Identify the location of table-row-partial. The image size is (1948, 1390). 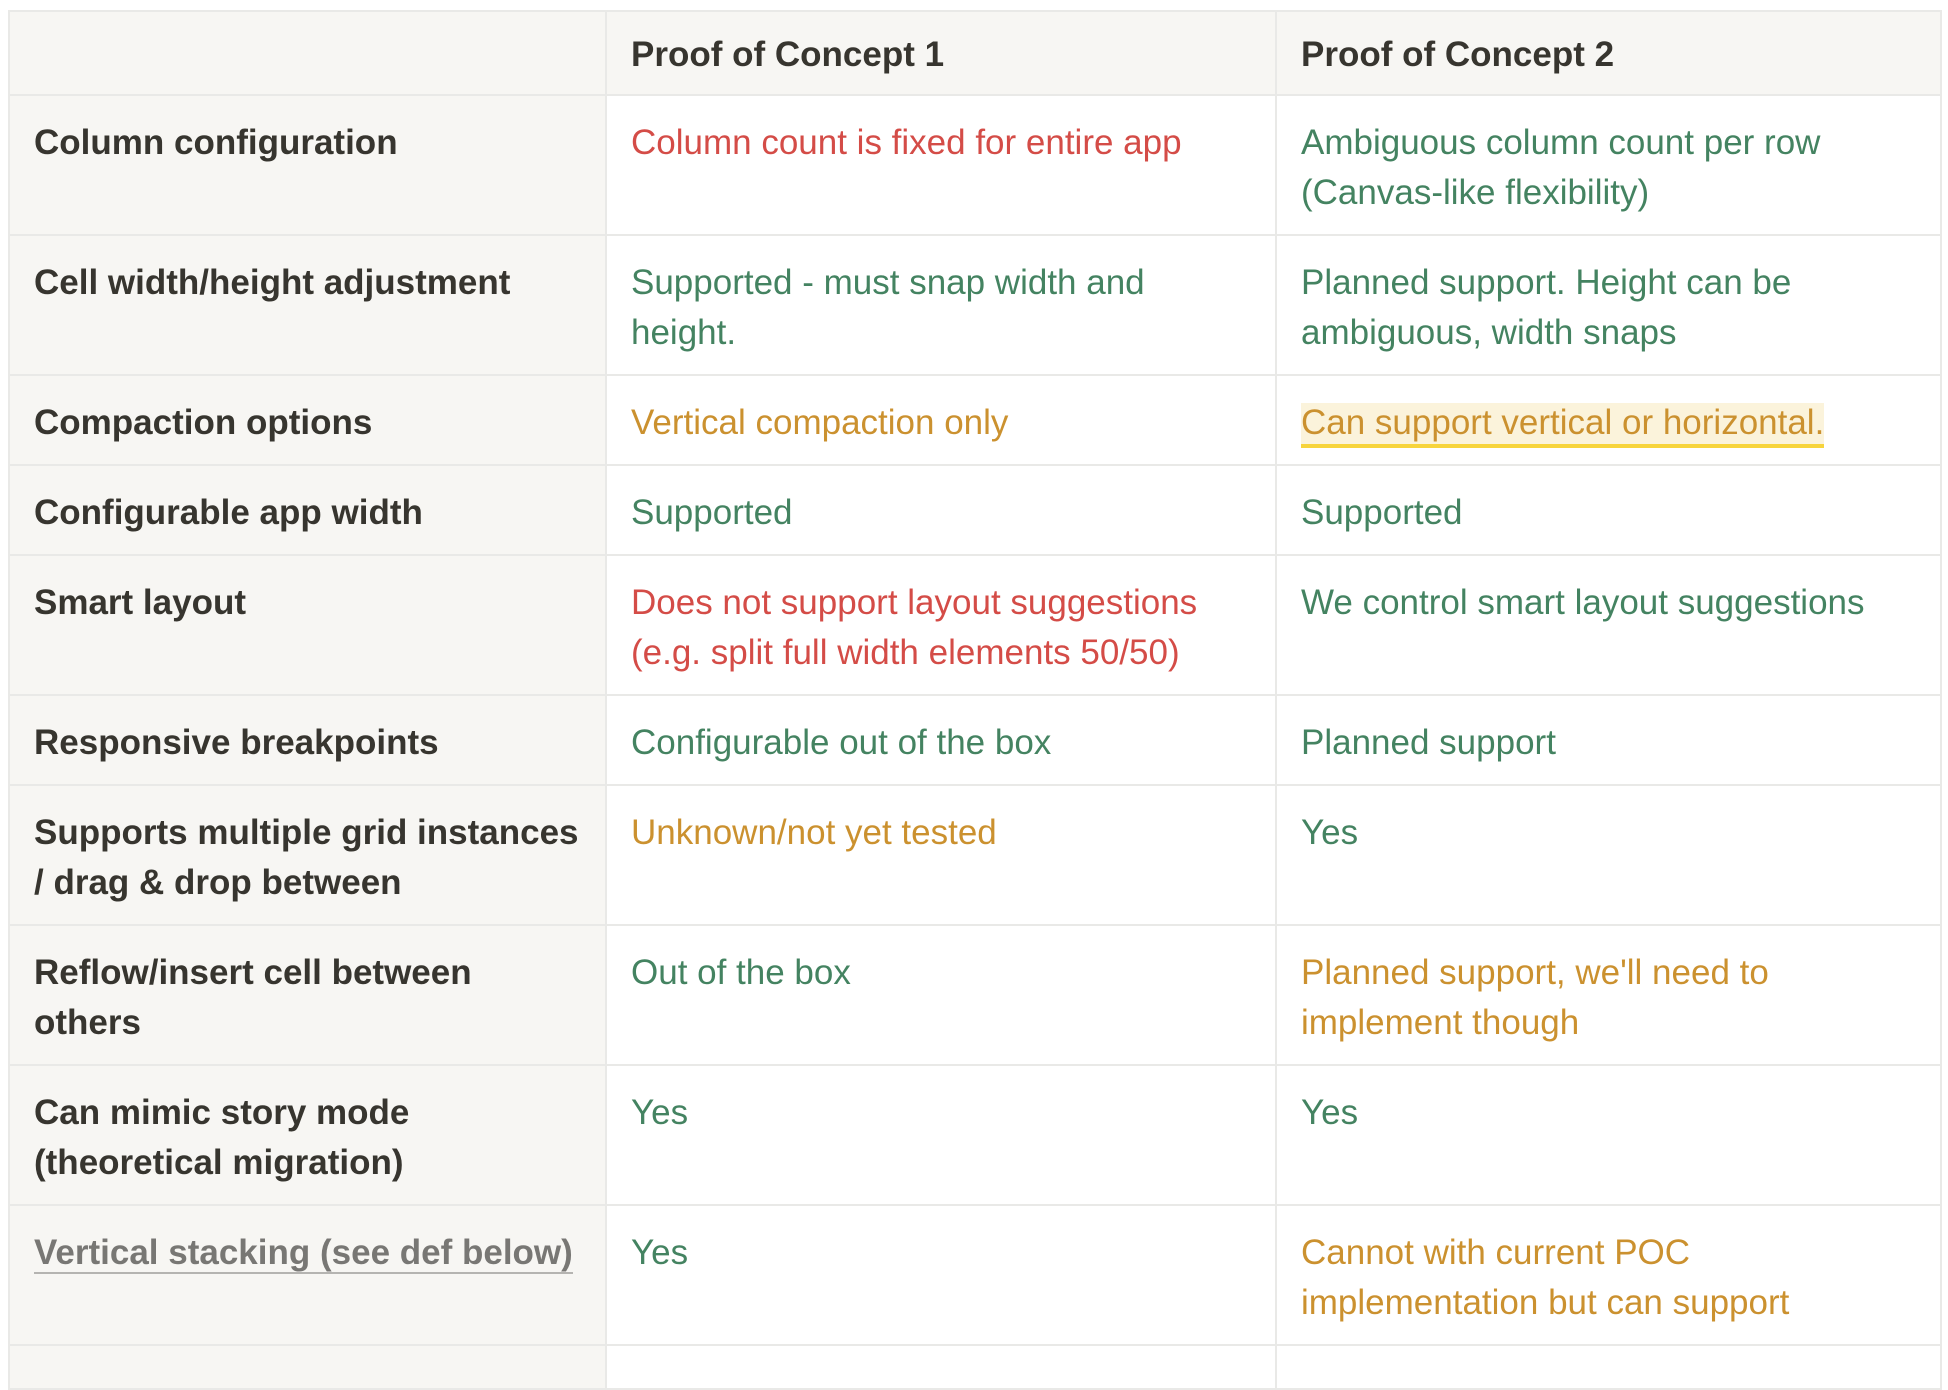
(975, 1367).